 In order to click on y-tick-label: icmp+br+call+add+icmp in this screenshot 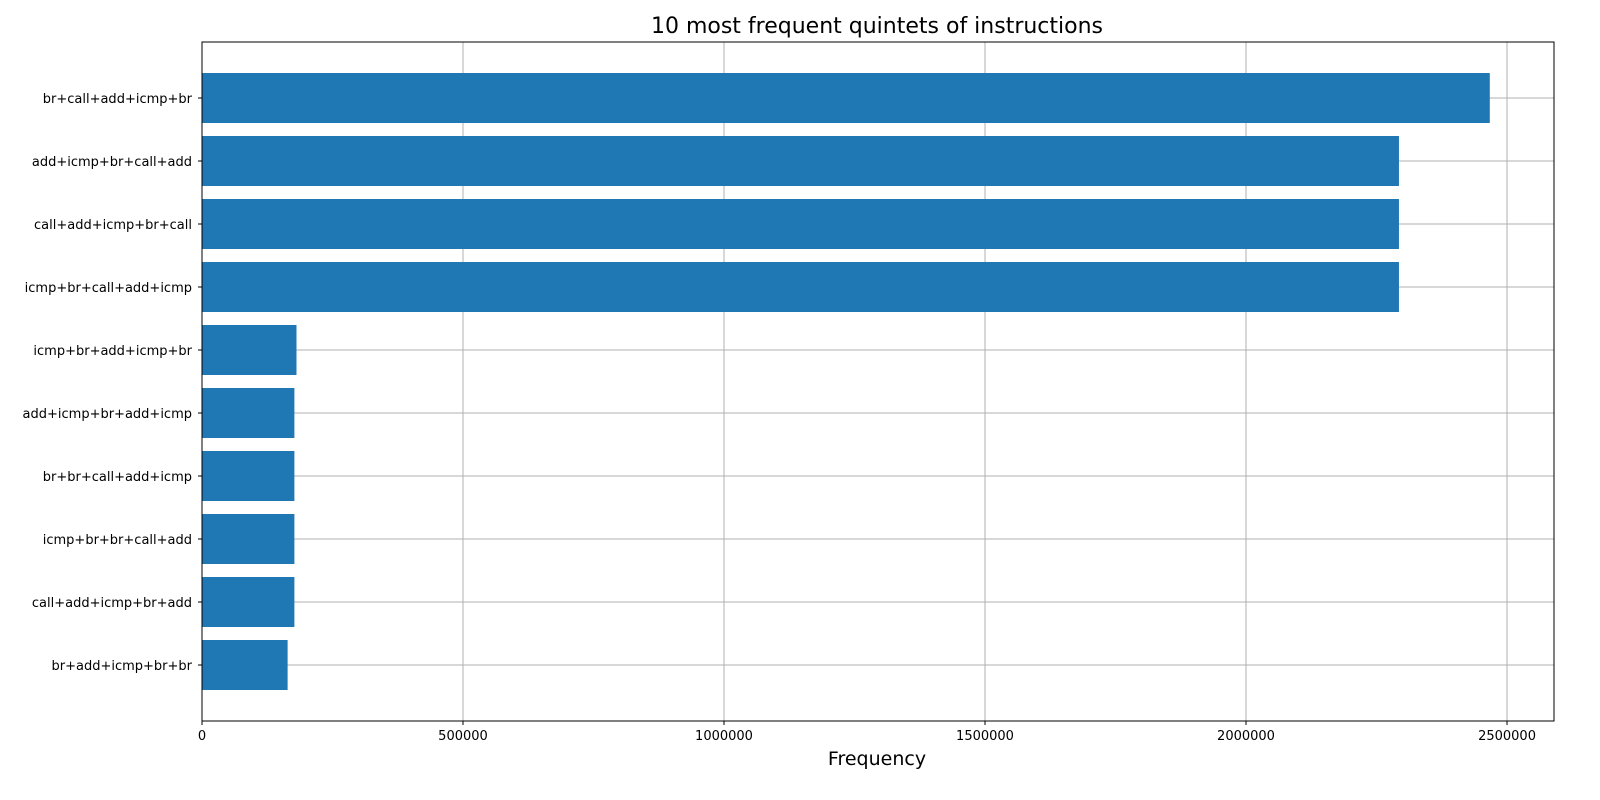, I will do `click(108, 288)`.